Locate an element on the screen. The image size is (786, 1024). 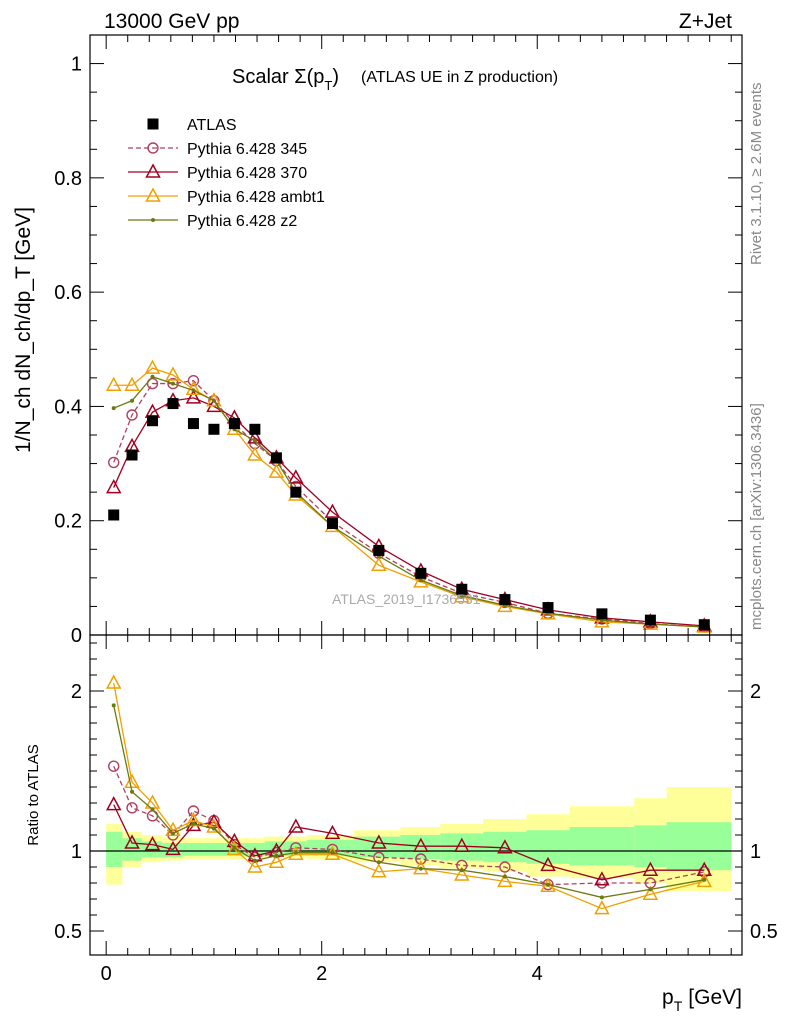
ratio-y-tick-label: 2 is located at coordinates (76, 692).